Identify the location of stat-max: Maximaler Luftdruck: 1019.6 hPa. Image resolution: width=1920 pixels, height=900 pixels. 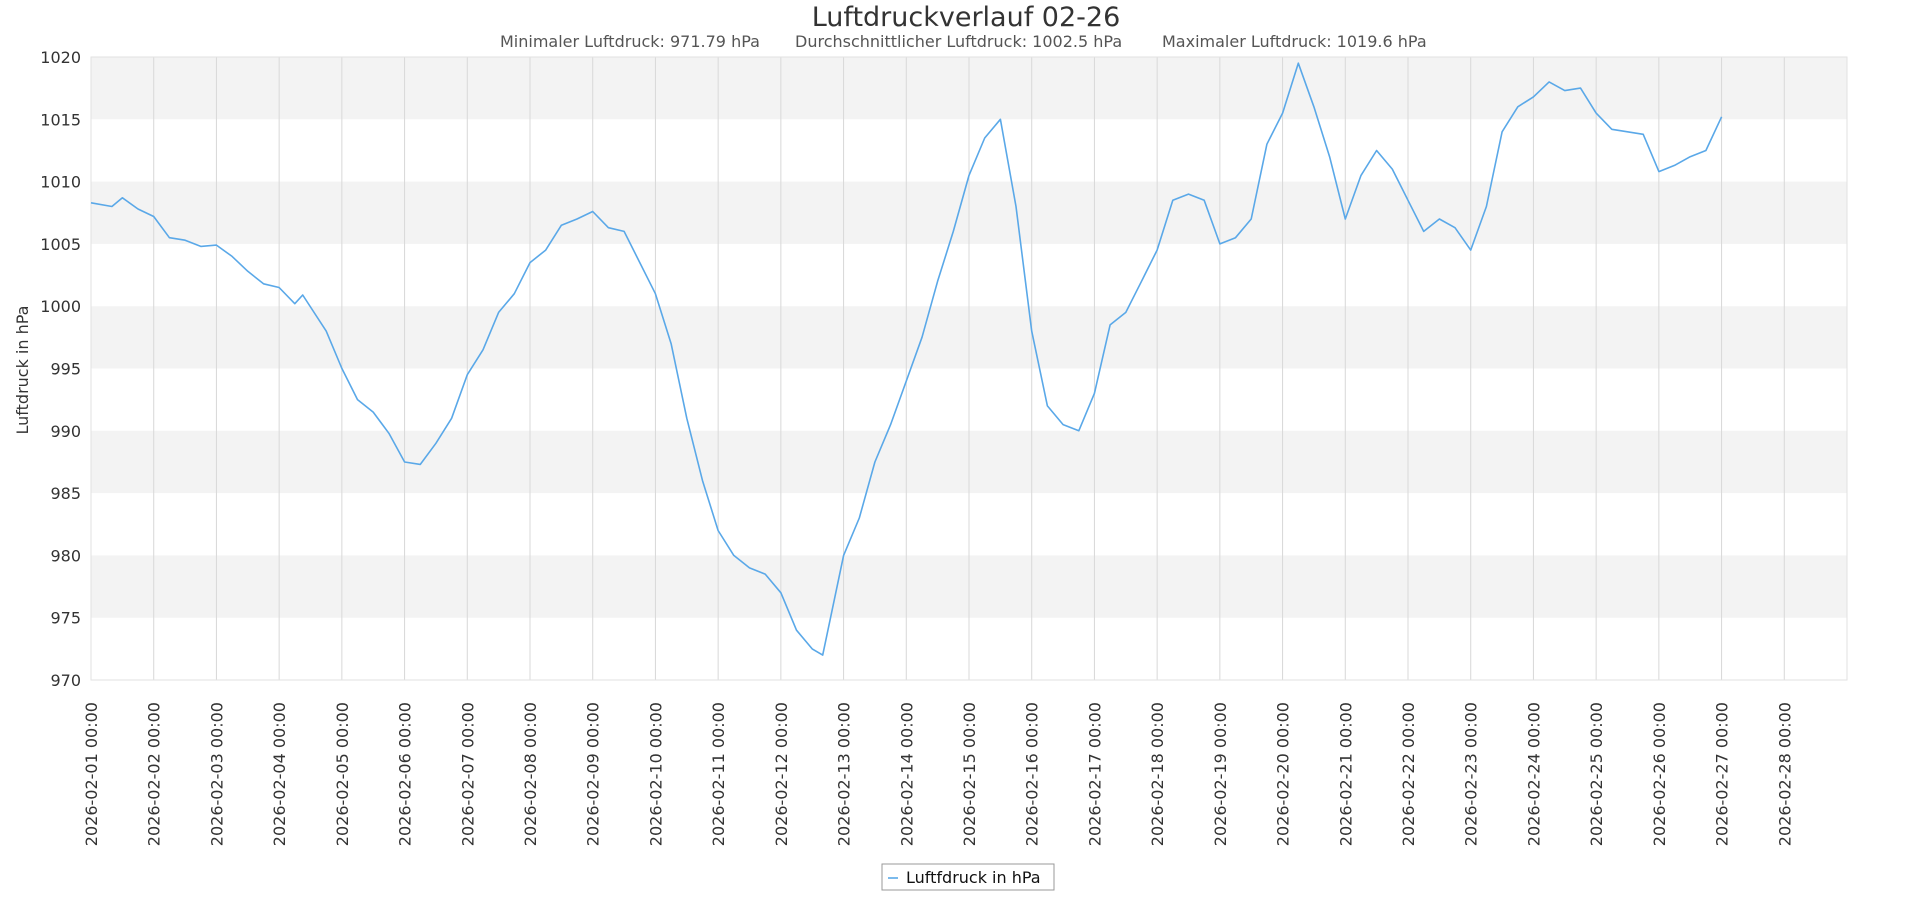
(1294, 41).